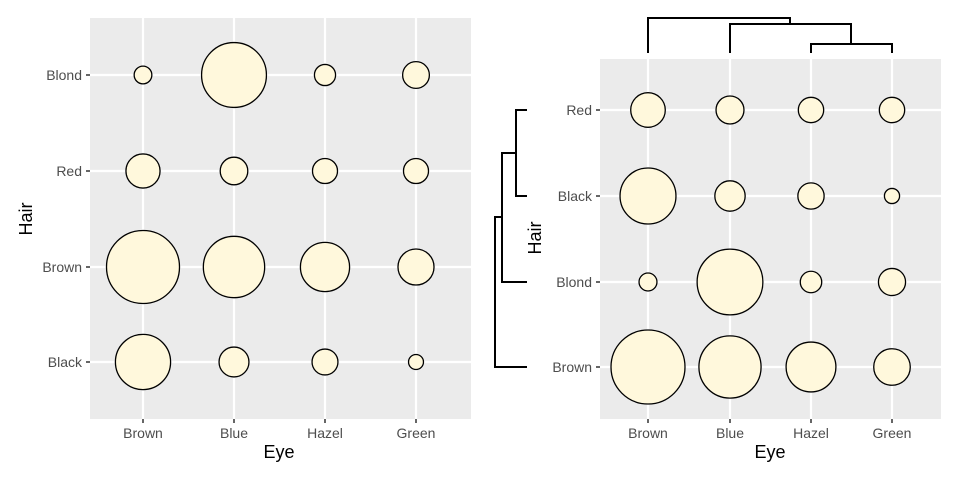 The image size is (960, 480). What do you see at coordinates (579, 110) in the screenshot?
I see `right-y-tick-label-red: Red` at bounding box center [579, 110].